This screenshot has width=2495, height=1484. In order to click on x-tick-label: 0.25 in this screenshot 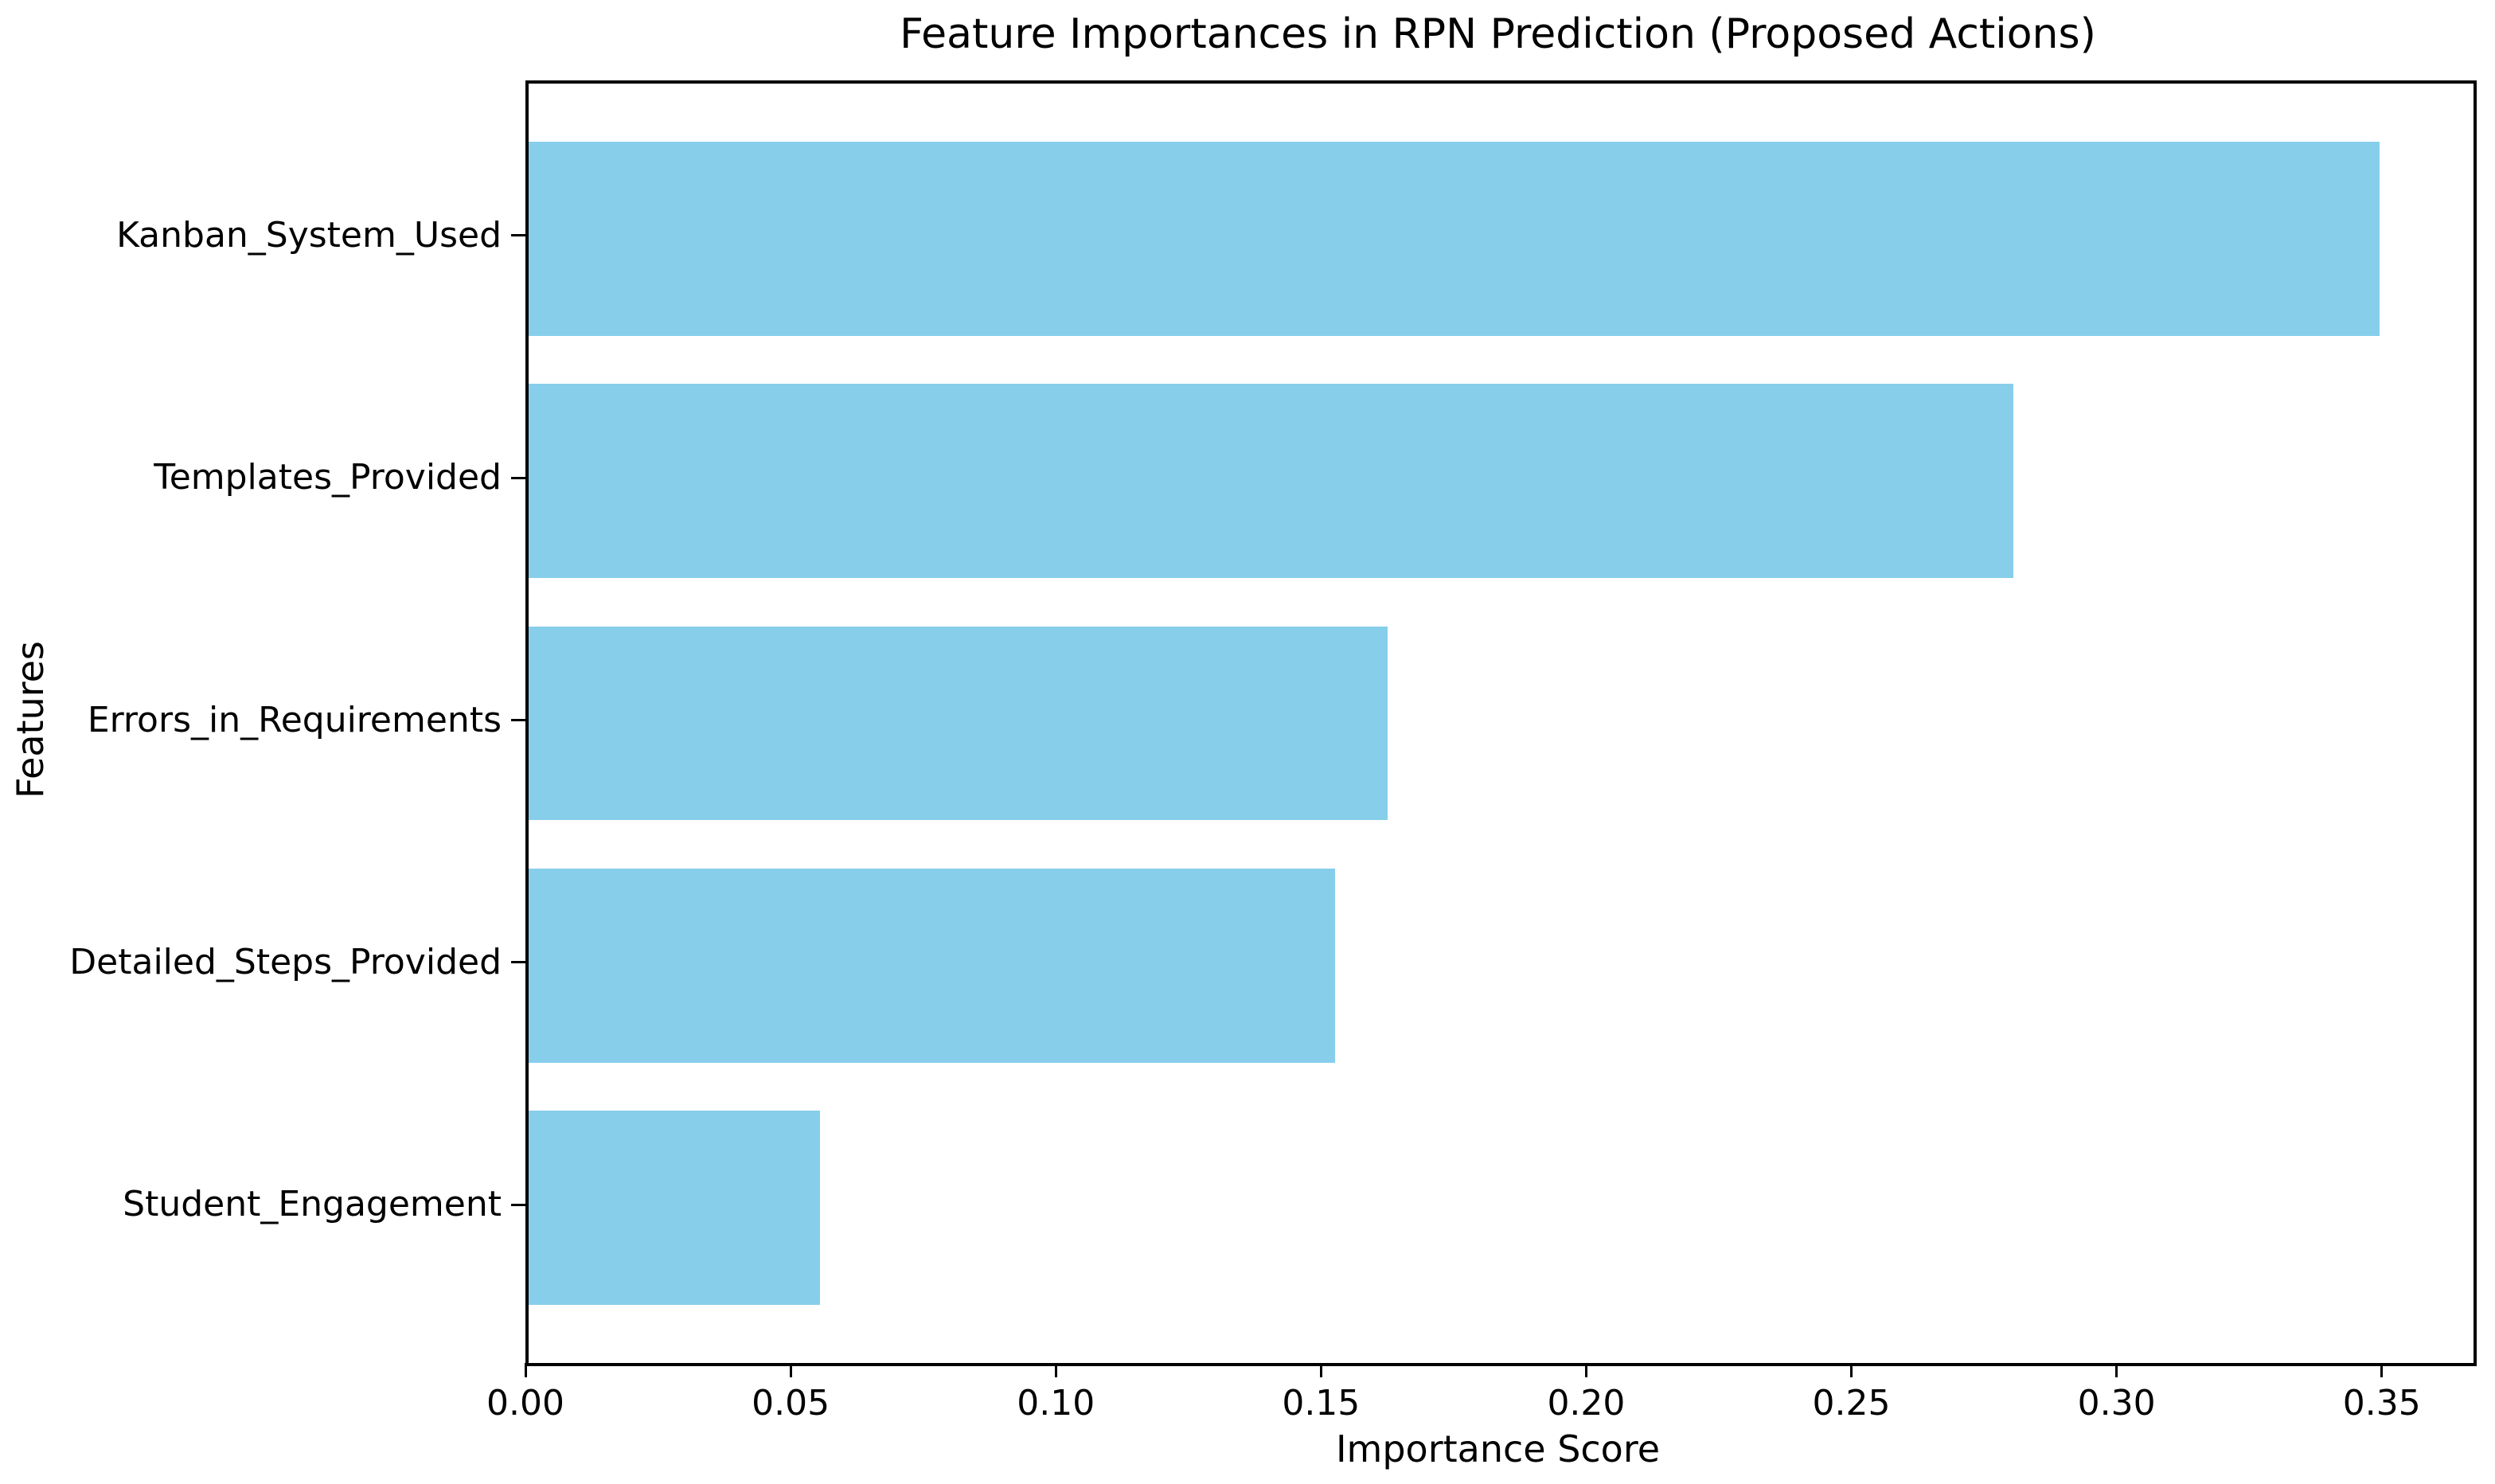, I will do `click(1851, 1403)`.